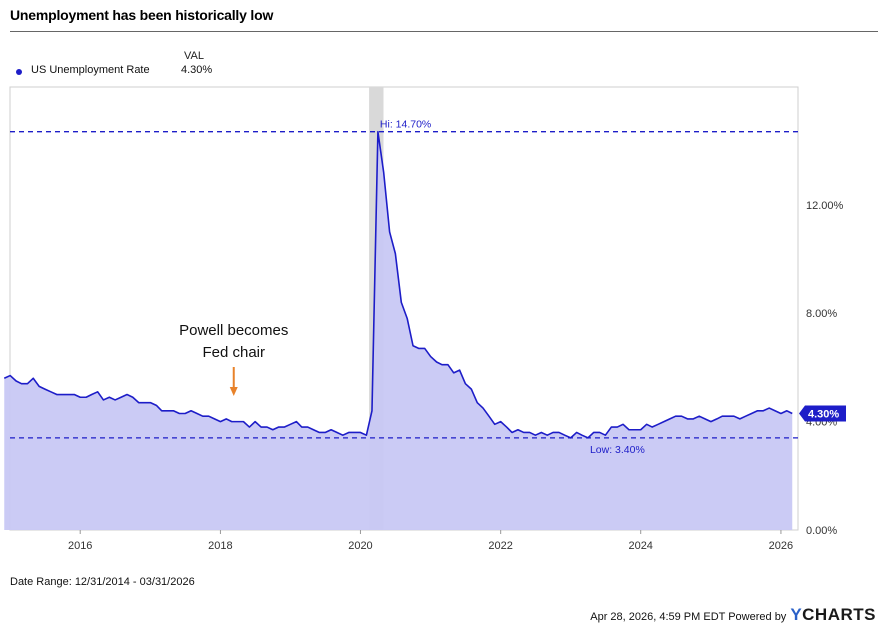  I want to click on y-tick-label: 12.00%, so click(825, 206).